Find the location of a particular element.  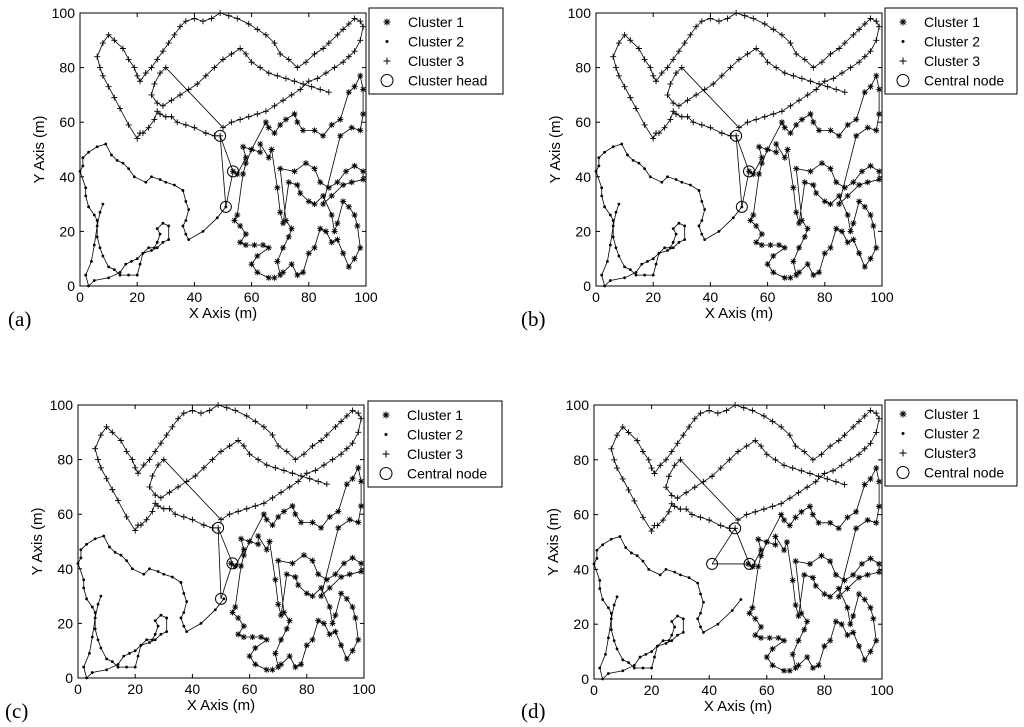

legend-marker-asterisk is located at coordinates (903, 414).